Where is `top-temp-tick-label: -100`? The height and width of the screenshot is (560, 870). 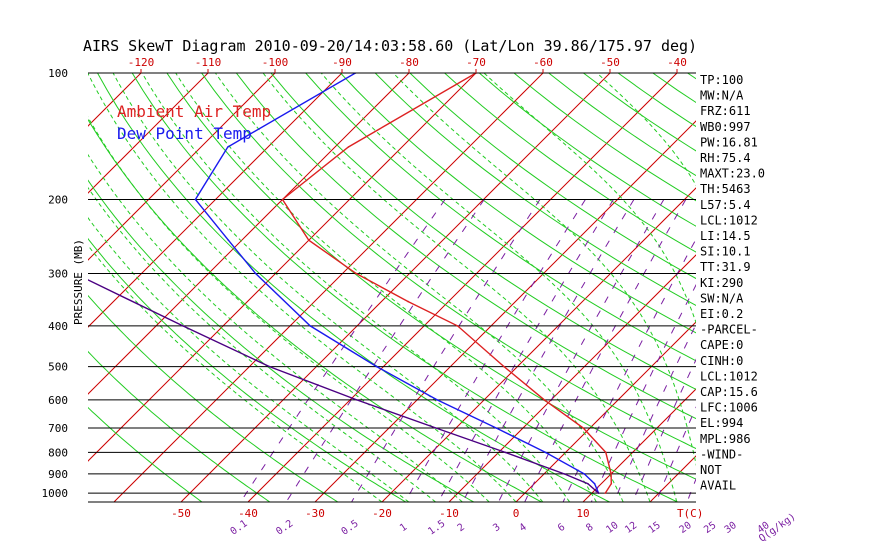
top-temp-tick-label: -100 is located at coordinates (275, 62).